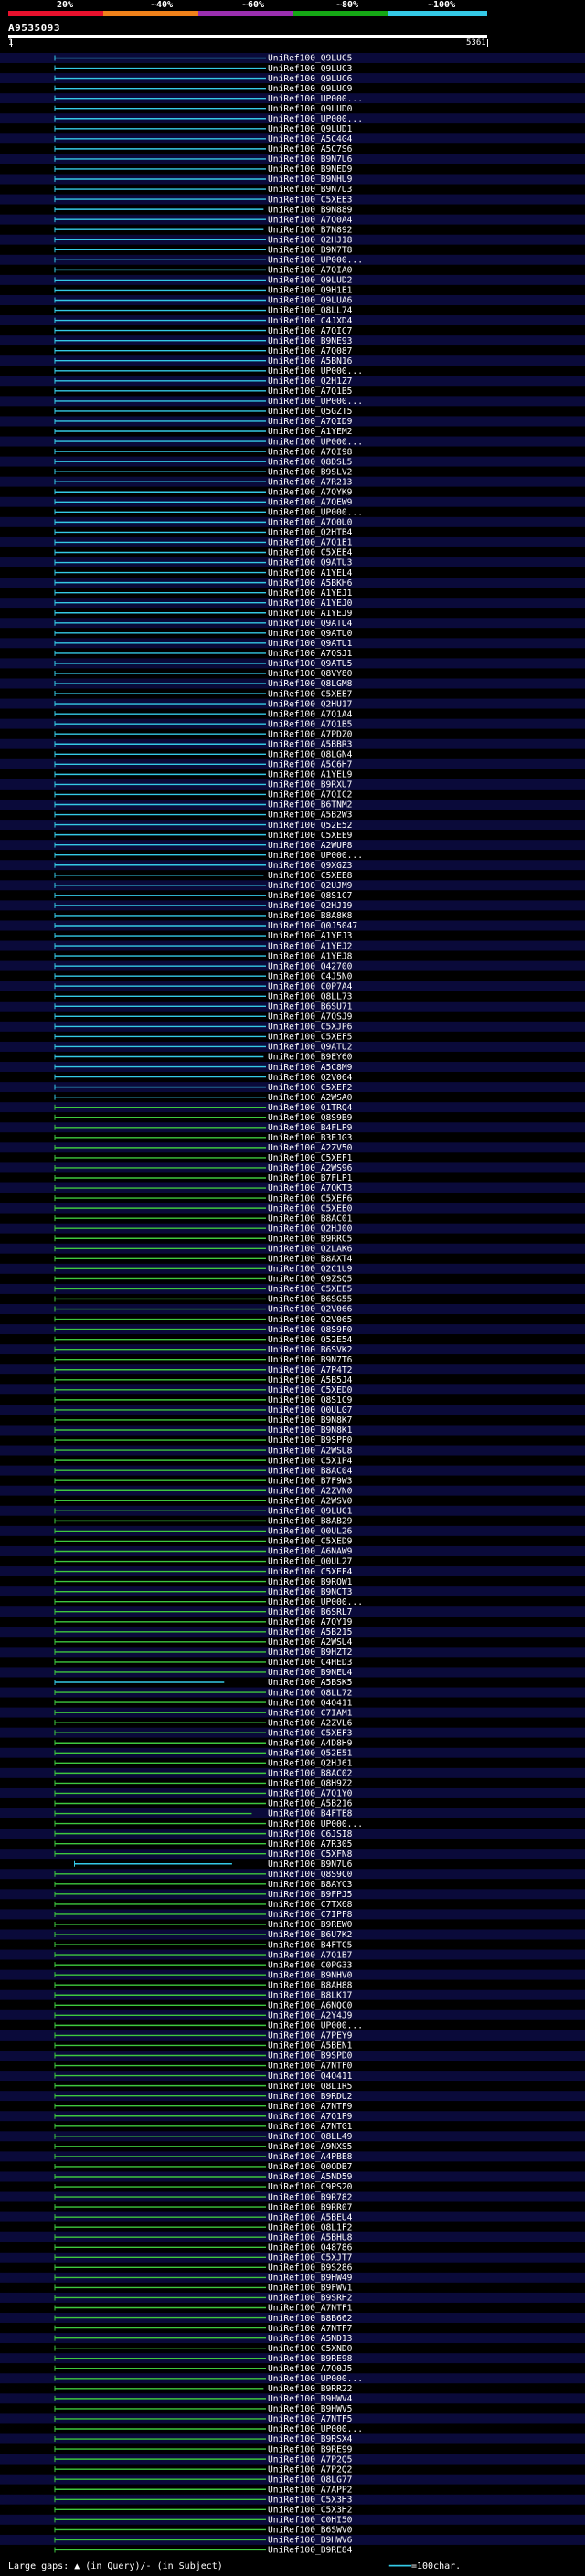  What do you see at coordinates (311, 2127) in the screenshot?
I see `subject-label: UniRef100_A7NTG1` at bounding box center [311, 2127].